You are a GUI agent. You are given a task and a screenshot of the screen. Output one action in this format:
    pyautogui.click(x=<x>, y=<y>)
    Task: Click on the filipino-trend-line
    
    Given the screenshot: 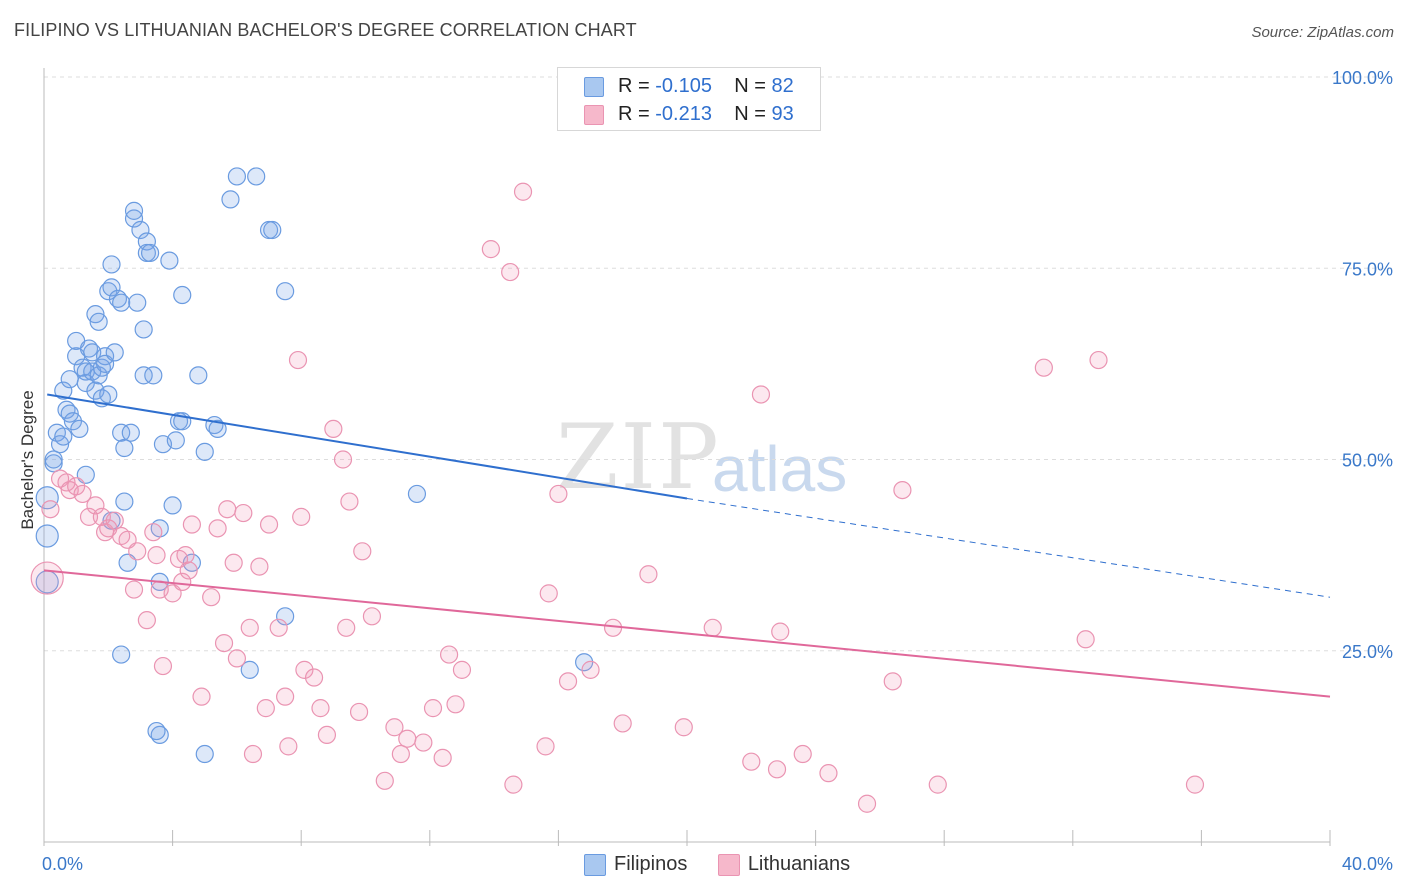 What is the action you would take?
    pyautogui.click(x=367, y=446)
    